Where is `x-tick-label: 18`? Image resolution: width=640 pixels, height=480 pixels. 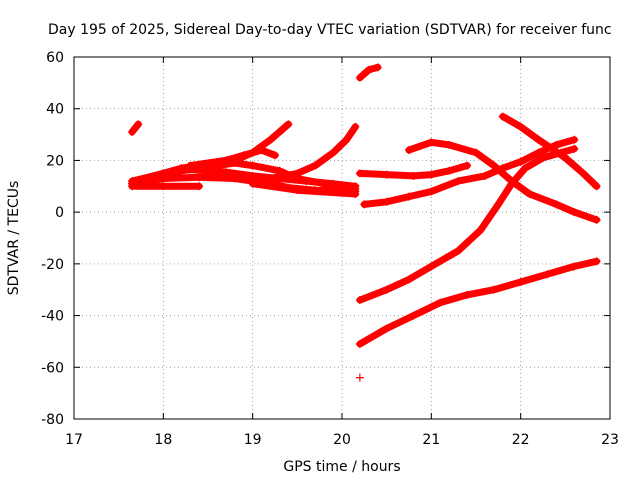
x-tick-label: 18 is located at coordinates (163, 440).